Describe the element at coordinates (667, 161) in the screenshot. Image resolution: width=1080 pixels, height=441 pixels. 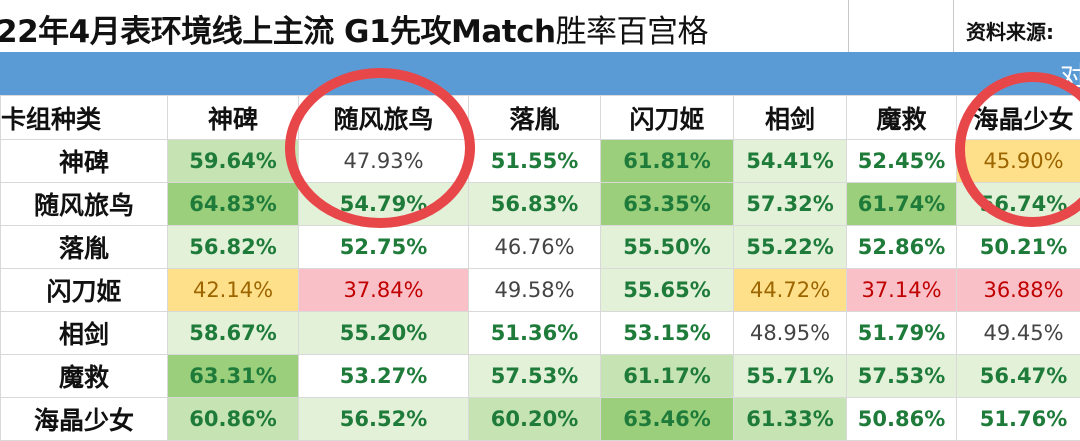
I see `win-rate-cell: 61.81%` at that location.